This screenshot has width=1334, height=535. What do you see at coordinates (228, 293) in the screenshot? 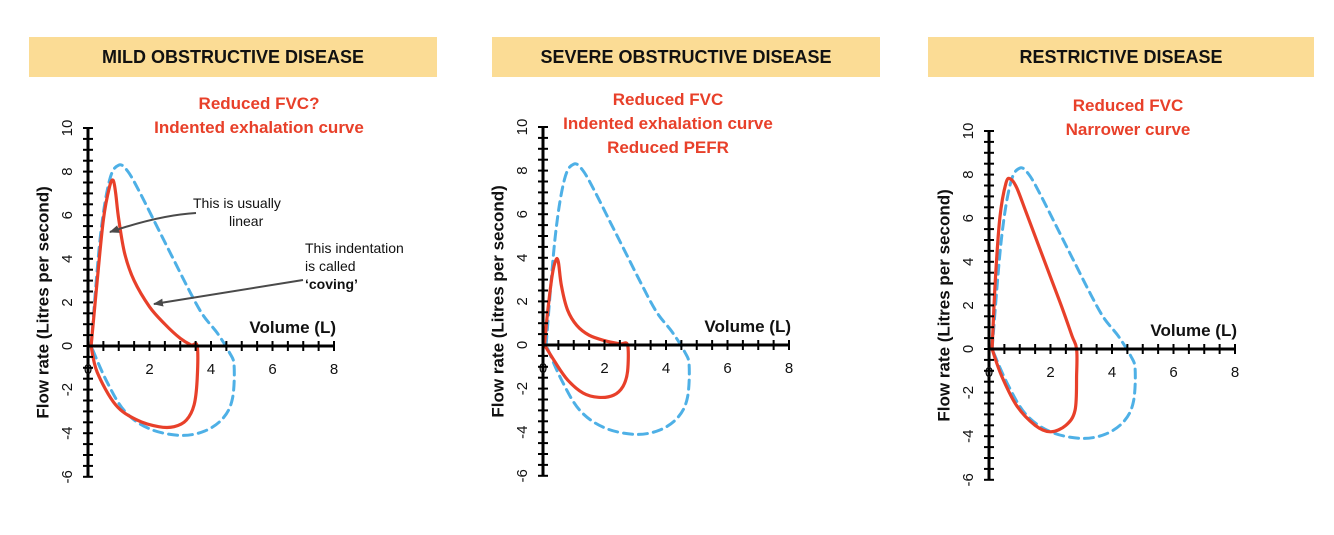
I see `annotation-arrow-coving` at bounding box center [228, 293].